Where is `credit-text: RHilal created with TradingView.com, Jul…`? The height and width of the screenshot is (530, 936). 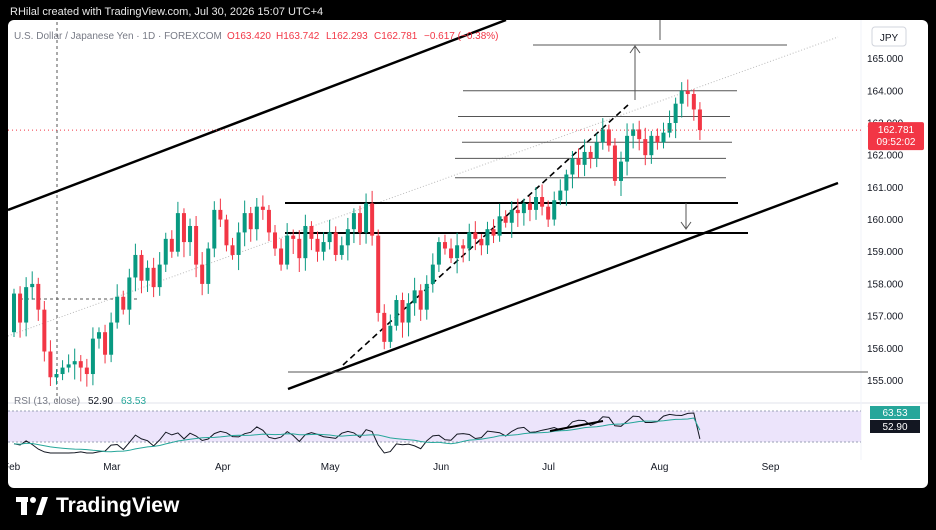 credit-text: RHilal created with TradingView.com, Jul… is located at coordinates (167, 12).